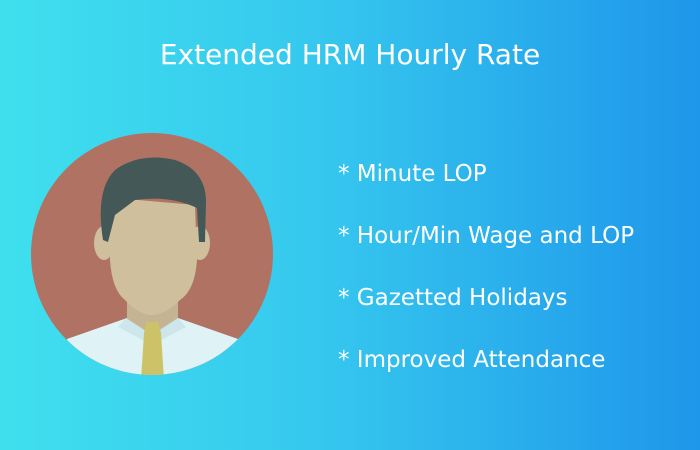 The height and width of the screenshot is (450, 700). I want to click on feature-item: * Minute LOP, so click(412, 174).